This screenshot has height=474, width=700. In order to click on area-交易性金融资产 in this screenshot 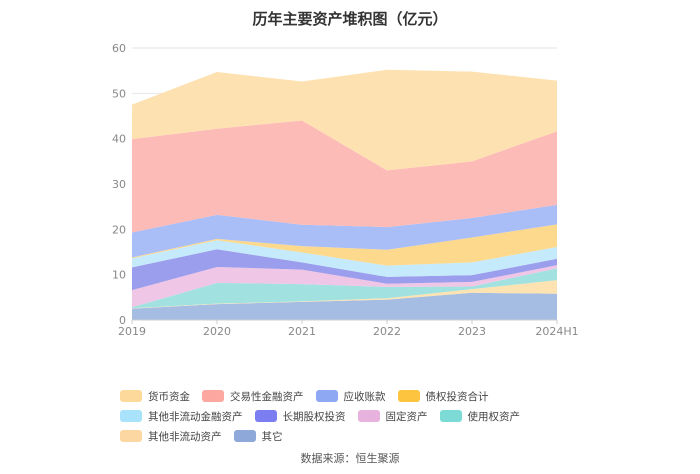, I will do `click(344, 176)`.